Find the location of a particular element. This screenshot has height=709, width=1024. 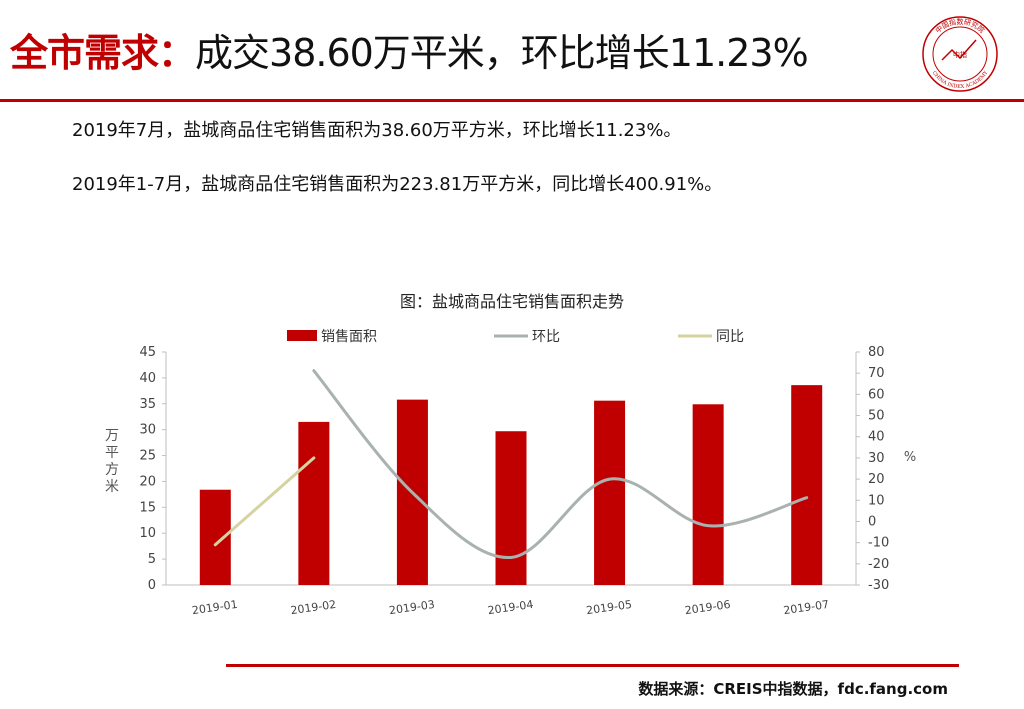

x-tick-label: 2019-06 is located at coordinates (707, 607).